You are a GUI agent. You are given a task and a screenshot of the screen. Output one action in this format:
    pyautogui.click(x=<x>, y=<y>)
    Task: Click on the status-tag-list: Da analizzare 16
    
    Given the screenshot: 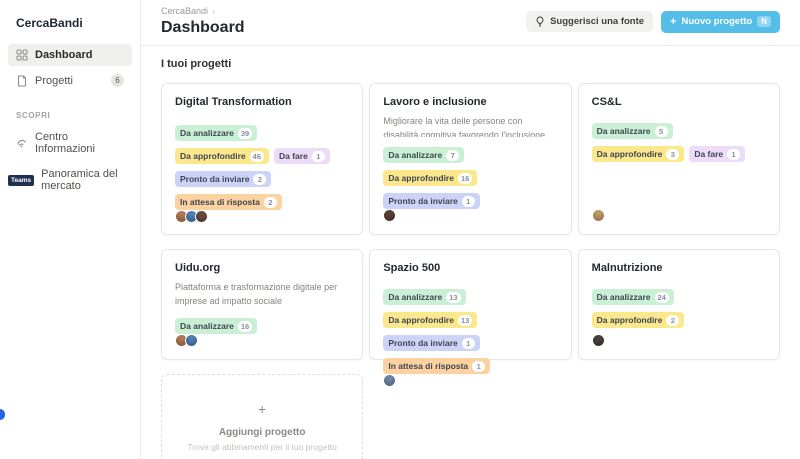 What is the action you would take?
    pyautogui.click(x=262, y=326)
    